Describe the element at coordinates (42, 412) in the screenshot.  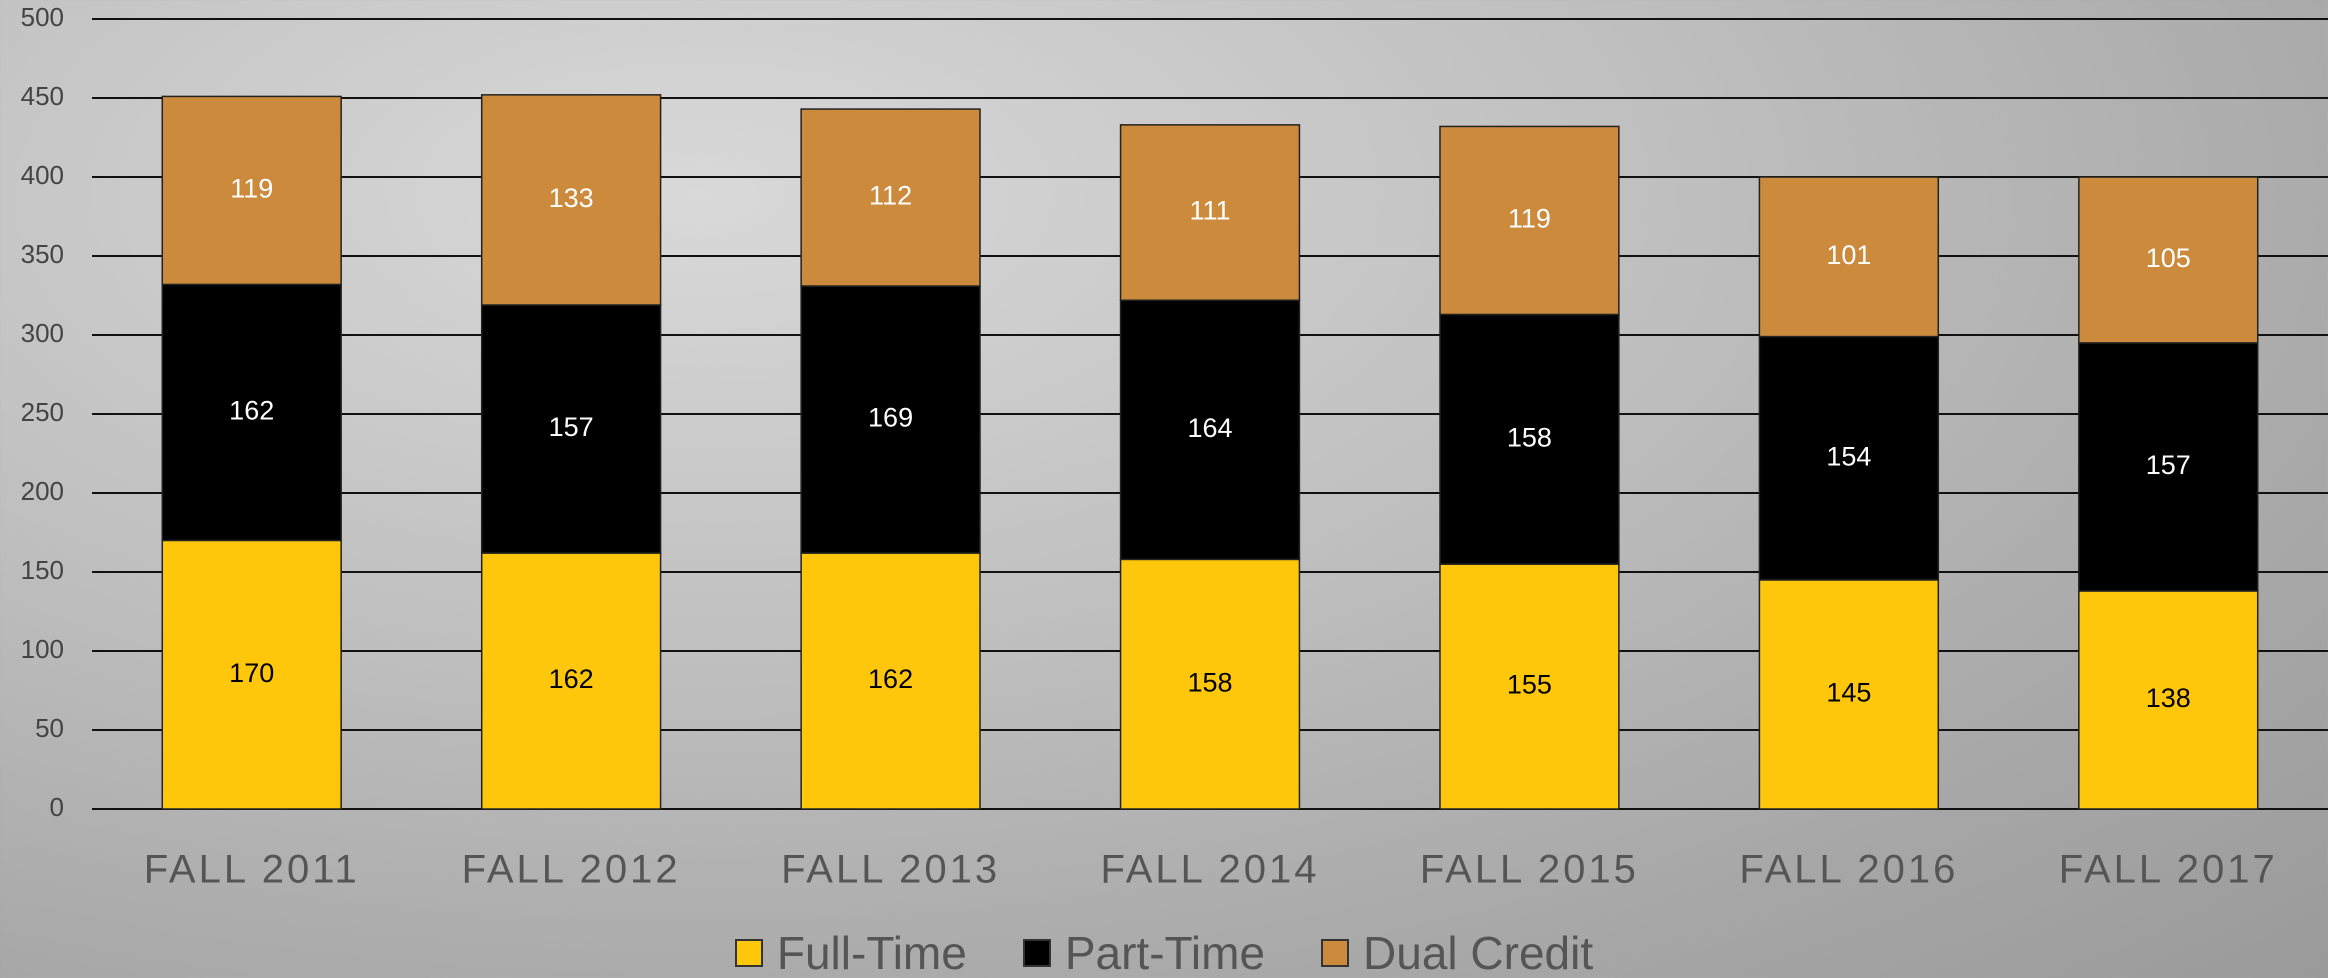
I see `y-tick-label: 250` at that location.